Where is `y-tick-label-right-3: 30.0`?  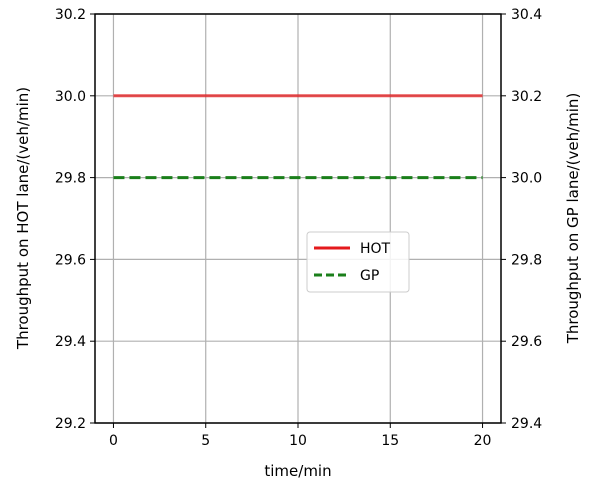 y-tick-label-right-3: 30.0 is located at coordinates (526, 179).